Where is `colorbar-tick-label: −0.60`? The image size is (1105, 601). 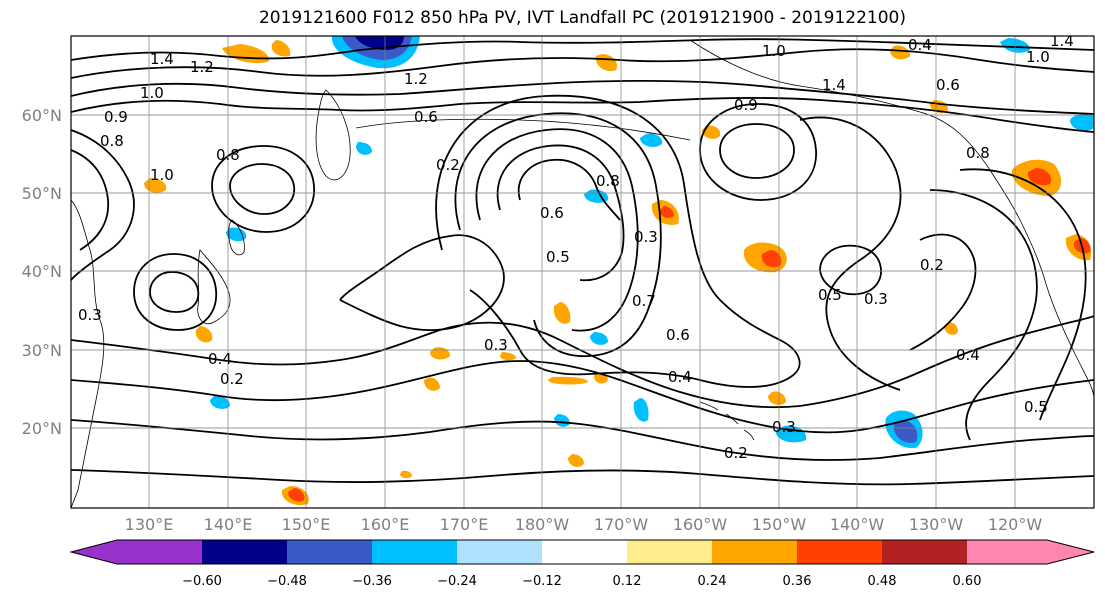 colorbar-tick-label: −0.60 is located at coordinates (202, 581).